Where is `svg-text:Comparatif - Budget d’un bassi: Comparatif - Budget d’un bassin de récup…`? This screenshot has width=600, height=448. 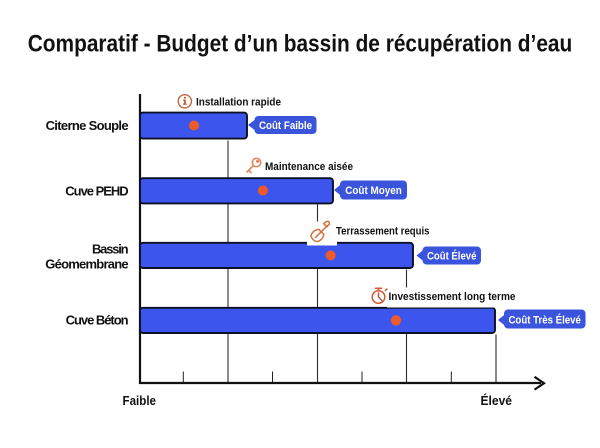
svg-text:Comparatif - Budget d’un bassi: Comparatif - Budget d’un bassin de récup… is located at coordinates (300, 44).